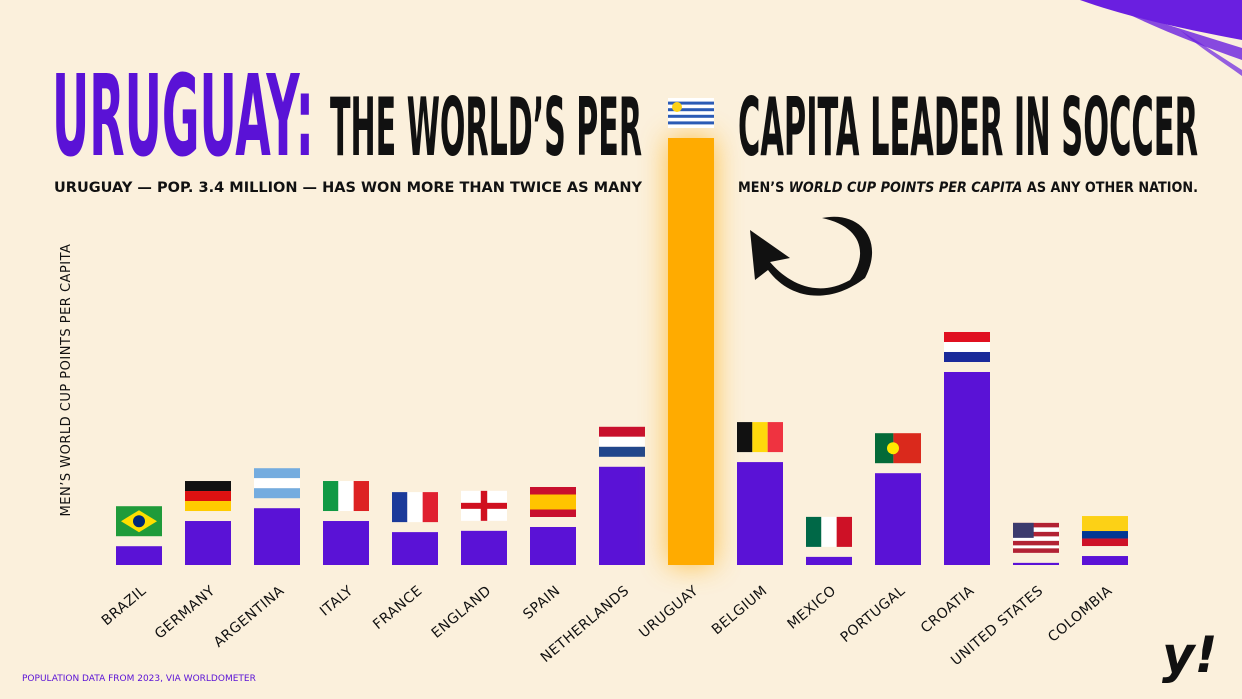 The height and width of the screenshot is (699, 1242). Describe the element at coordinates (183, 117) in the screenshot. I see `title-highlight: URUGUAY:` at that location.